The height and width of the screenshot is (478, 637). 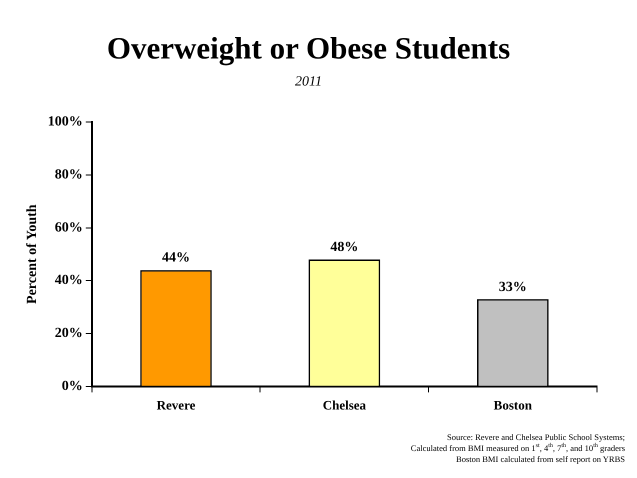 I want to click on text: Calculated from BMI measured on 1$^{st}$, 4$^{th}$, 7$^{th}$, and 10$^{th}$ graders, so click(x=517, y=448).